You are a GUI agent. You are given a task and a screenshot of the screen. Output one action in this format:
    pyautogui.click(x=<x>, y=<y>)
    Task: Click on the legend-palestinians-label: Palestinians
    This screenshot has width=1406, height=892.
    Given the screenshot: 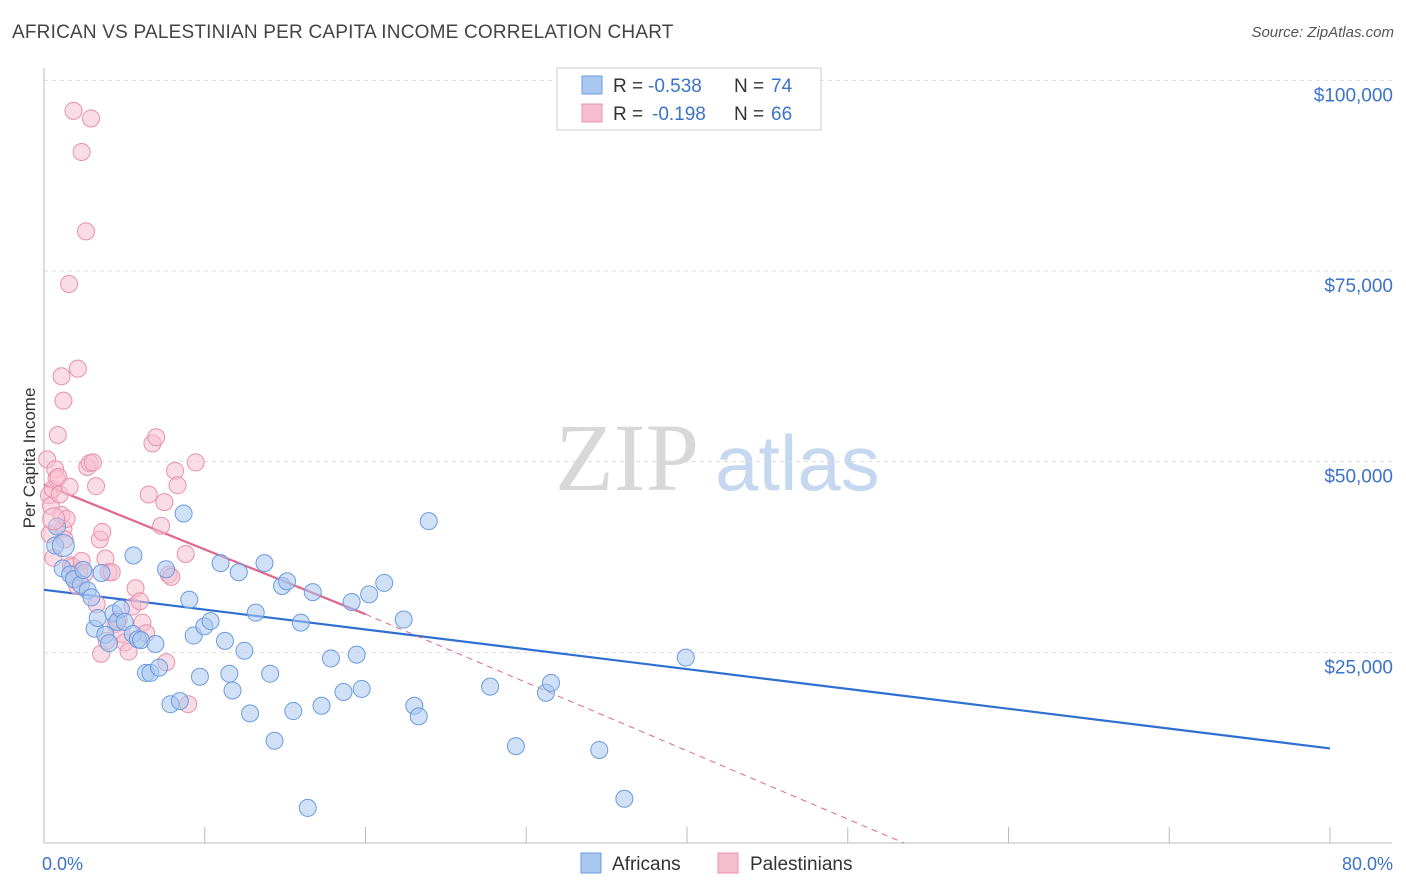 What is the action you would take?
    pyautogui.click(x=801, y=864)
    